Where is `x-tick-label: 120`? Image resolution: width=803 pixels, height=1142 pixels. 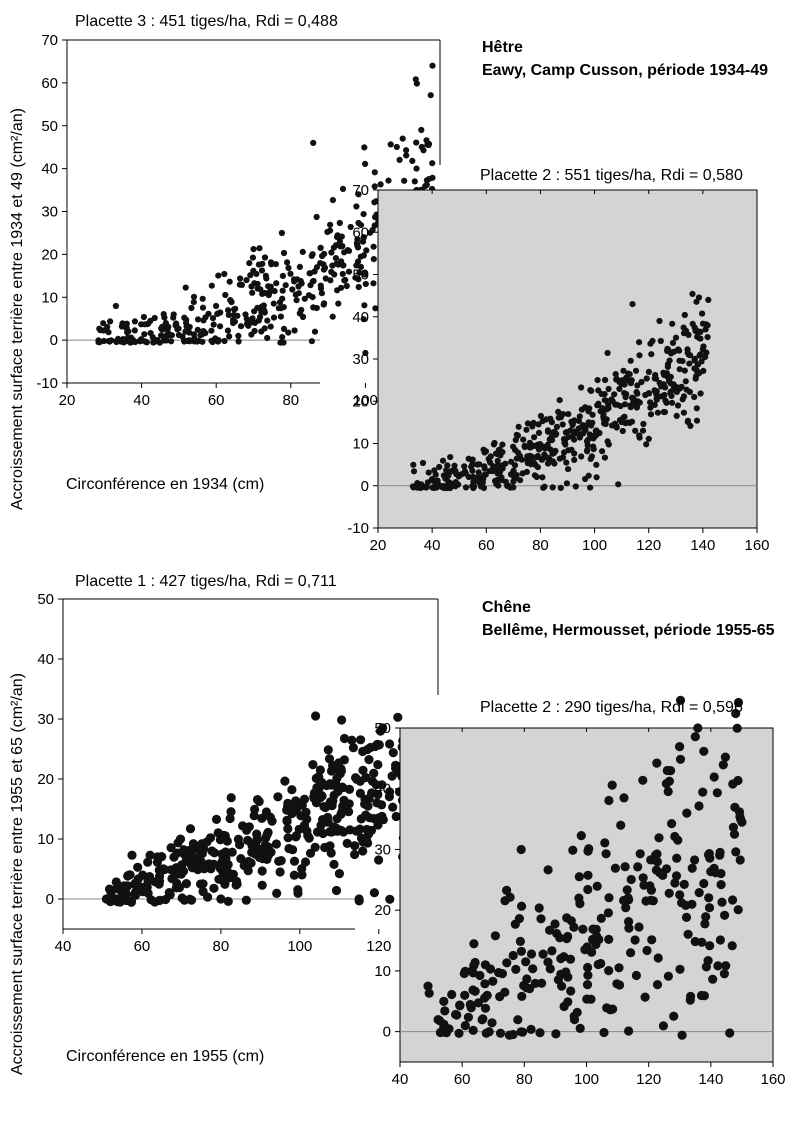 x-tick-label: 120 is located at coordinates (378, 946).